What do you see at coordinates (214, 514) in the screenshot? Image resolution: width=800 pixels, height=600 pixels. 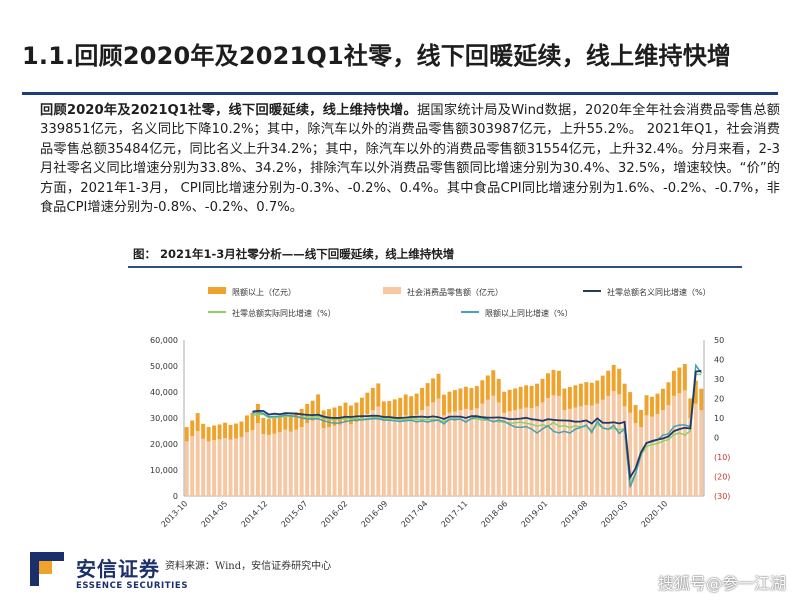 I see `x-tick-label: 2014-05` at bounding box center [214, 514].